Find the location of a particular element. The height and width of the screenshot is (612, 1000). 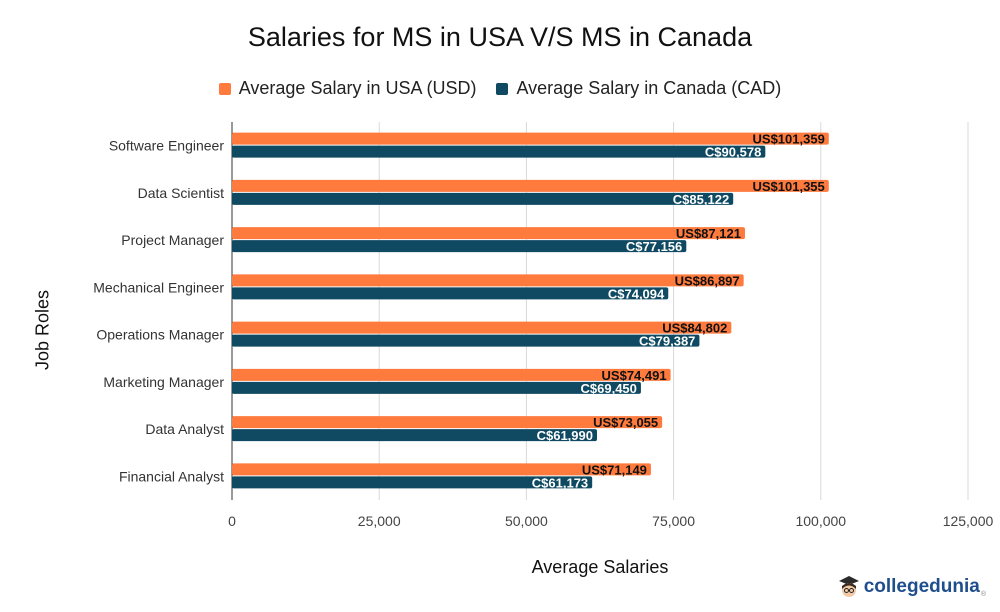

x-tick-label: 125,000 is located at coordinates (968, 521).